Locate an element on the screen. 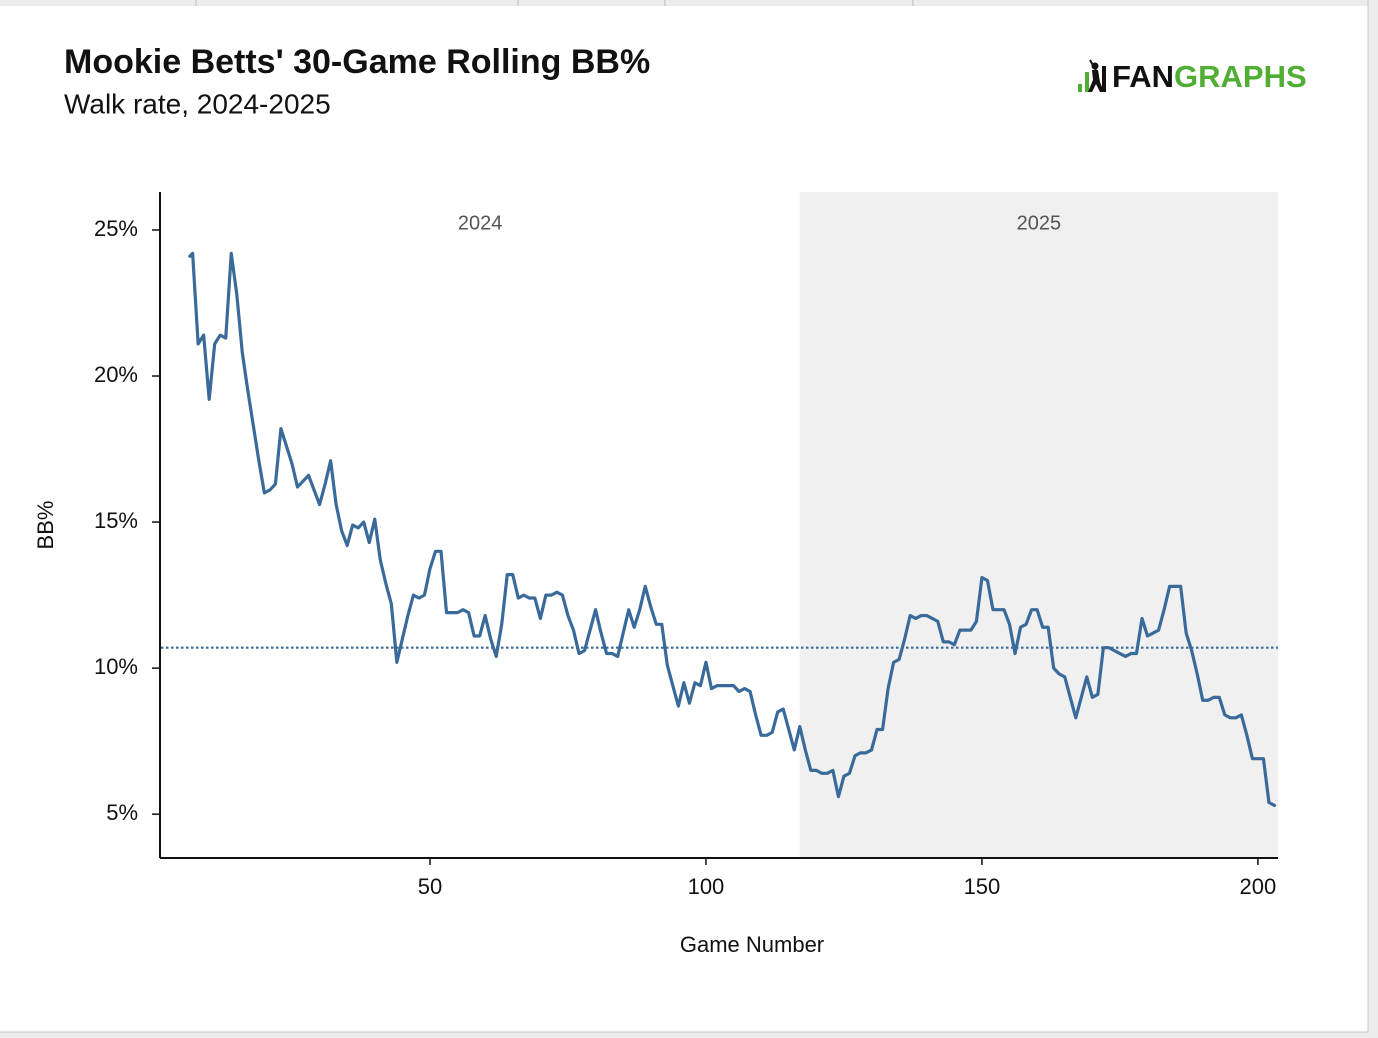 The width and height of the screenshot is (1378, 1038). period-label: 2024 is located at coordinates (480, 223).